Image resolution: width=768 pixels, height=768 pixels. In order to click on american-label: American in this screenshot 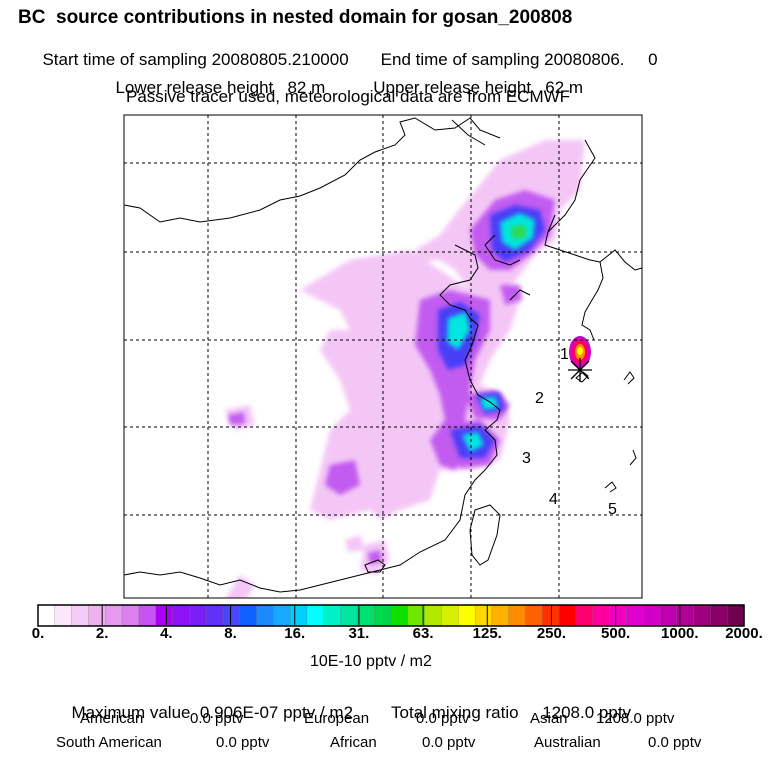, I will do `click(112, 718)`.